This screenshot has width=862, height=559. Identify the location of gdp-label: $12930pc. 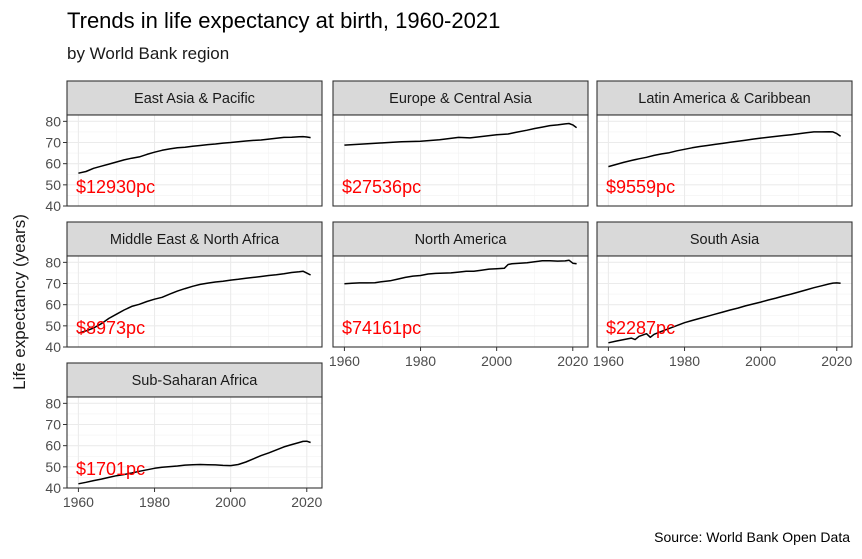
(115, 187).